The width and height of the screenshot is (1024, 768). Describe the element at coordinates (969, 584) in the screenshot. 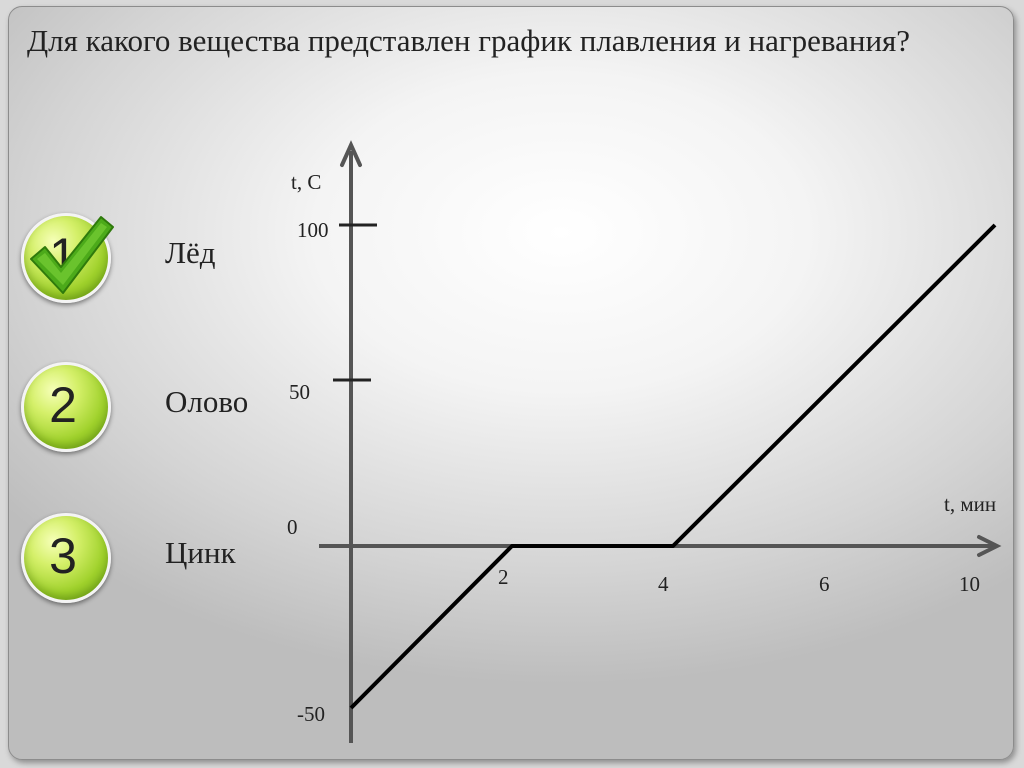

I see `x-tick-label: 10` at that location.